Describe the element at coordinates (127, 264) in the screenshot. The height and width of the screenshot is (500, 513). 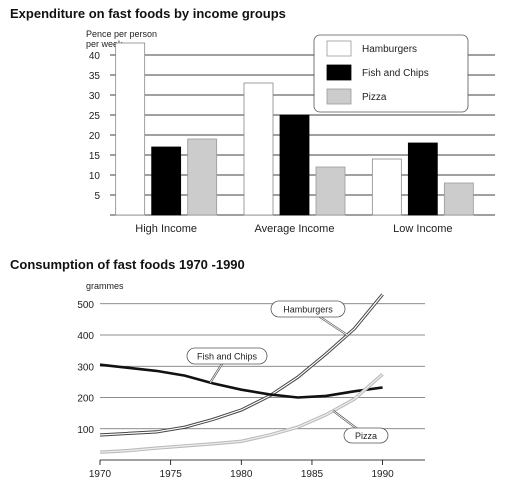
I see `line-chart-title: Consumption of fast foods 1970 -1990` at that location.